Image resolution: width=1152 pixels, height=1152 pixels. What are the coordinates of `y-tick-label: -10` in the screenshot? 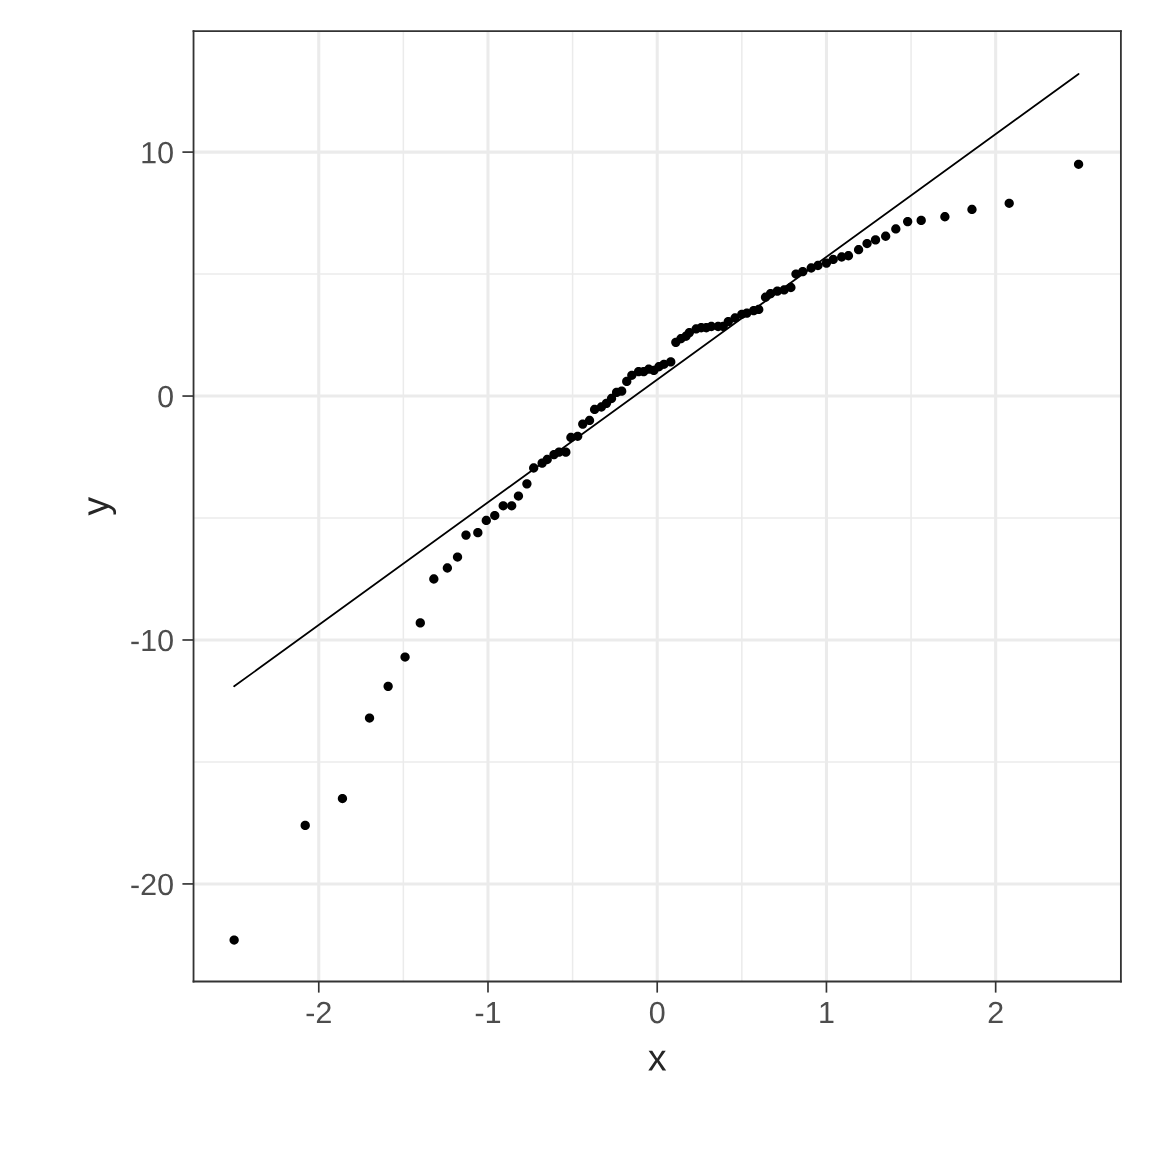 It's located at (152, 640).